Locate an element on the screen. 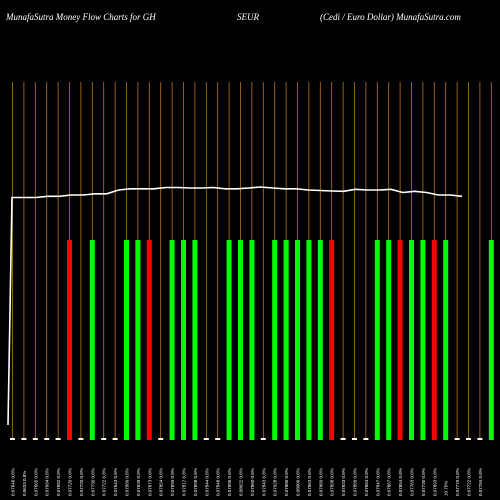 The width and height of the screenshot is (500, 500). x-tick-label: 0.07646 0.8% is located at coordinates (13, 482).